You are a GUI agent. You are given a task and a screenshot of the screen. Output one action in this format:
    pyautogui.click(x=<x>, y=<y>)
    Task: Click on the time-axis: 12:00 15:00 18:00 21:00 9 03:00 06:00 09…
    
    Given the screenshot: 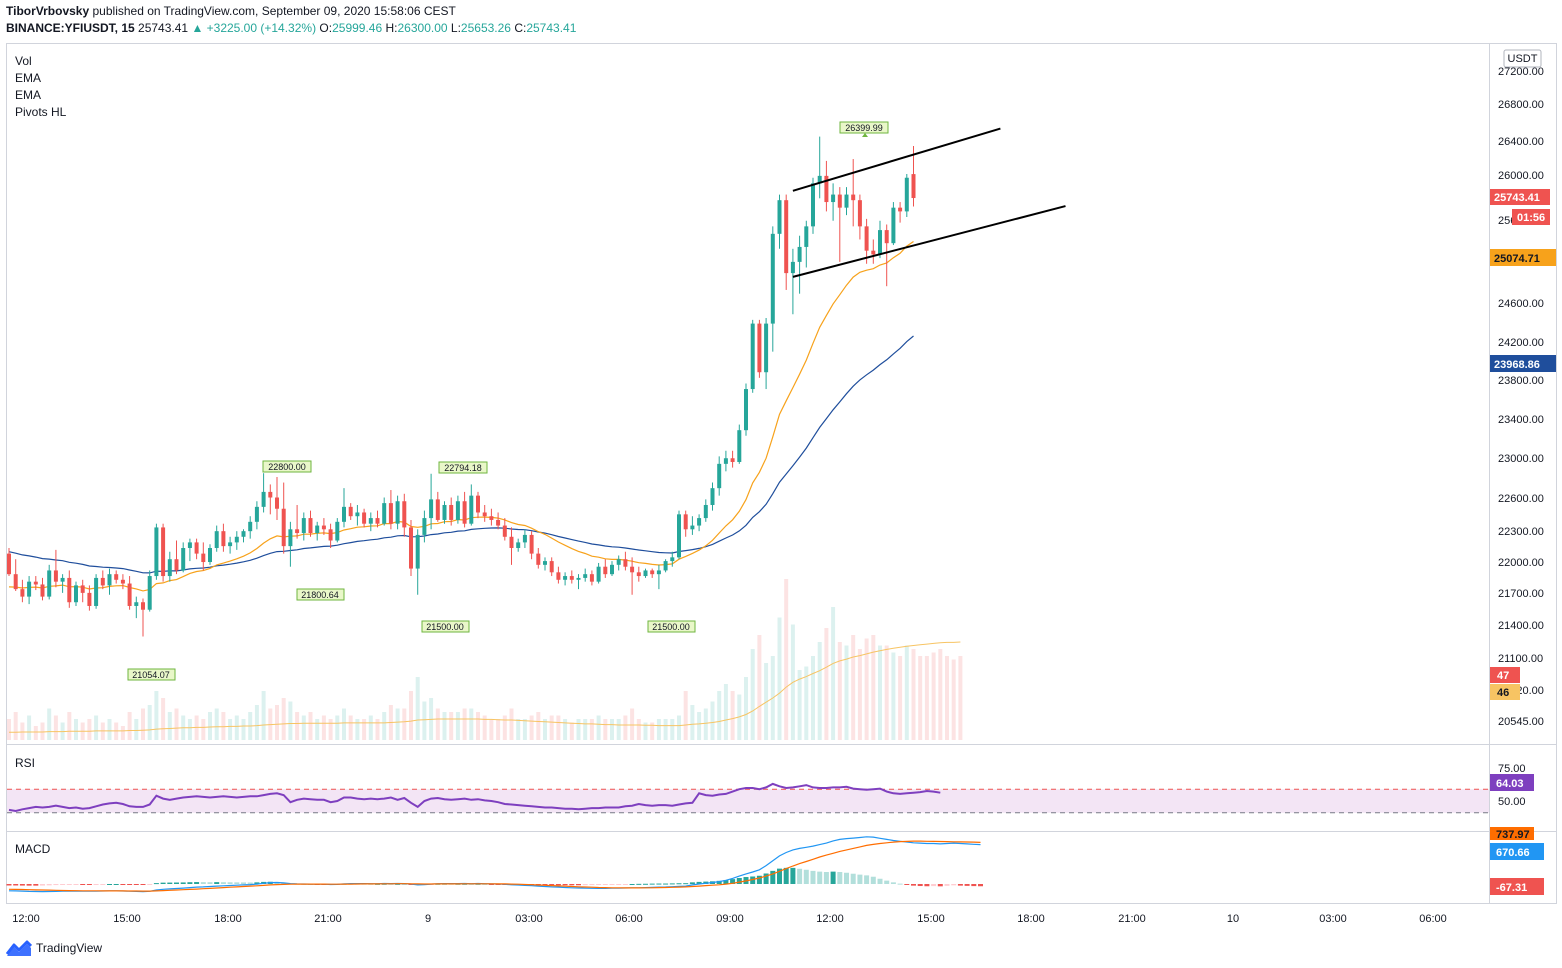 What is the action you would take?
    pyautogui.click(x=729, y=919)
    